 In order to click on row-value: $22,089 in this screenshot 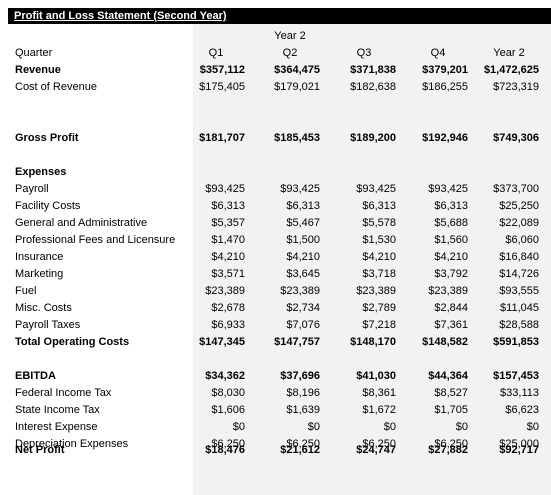, I will do `click(519, 223)`.